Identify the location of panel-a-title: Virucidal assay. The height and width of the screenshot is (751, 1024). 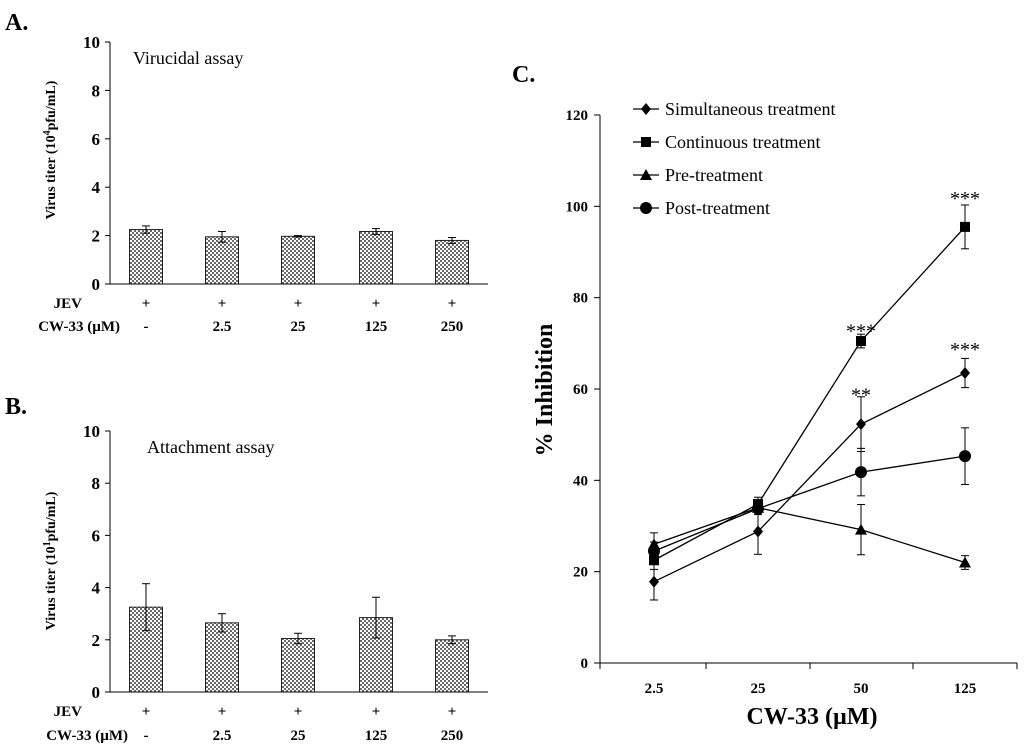
(188, 58).